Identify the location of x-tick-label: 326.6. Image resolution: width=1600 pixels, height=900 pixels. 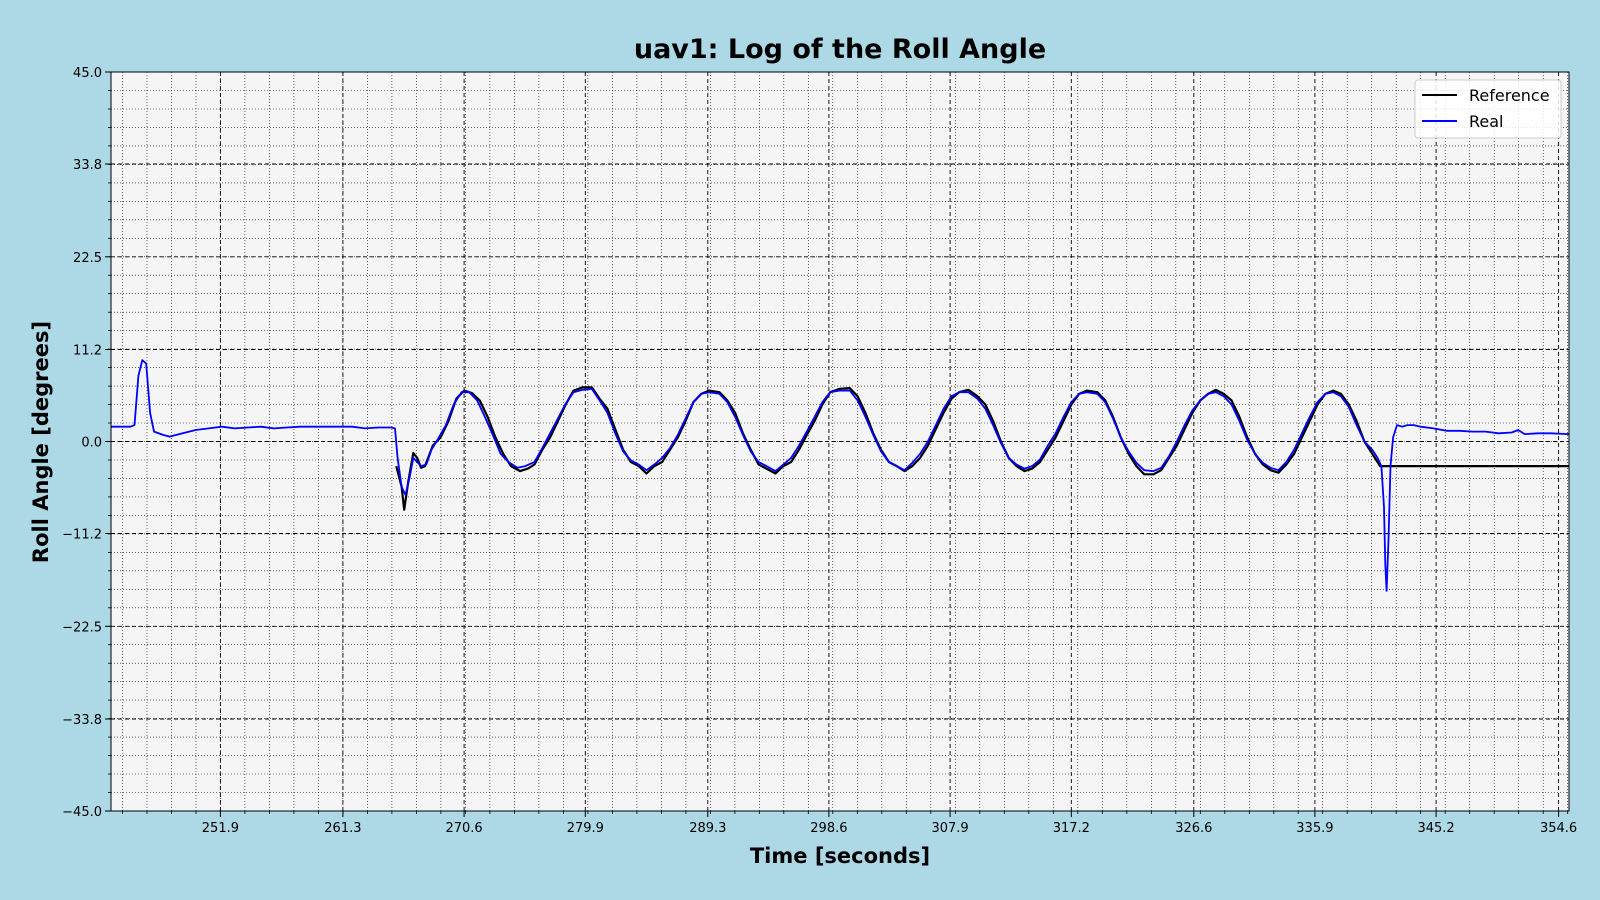
(1193, 828).